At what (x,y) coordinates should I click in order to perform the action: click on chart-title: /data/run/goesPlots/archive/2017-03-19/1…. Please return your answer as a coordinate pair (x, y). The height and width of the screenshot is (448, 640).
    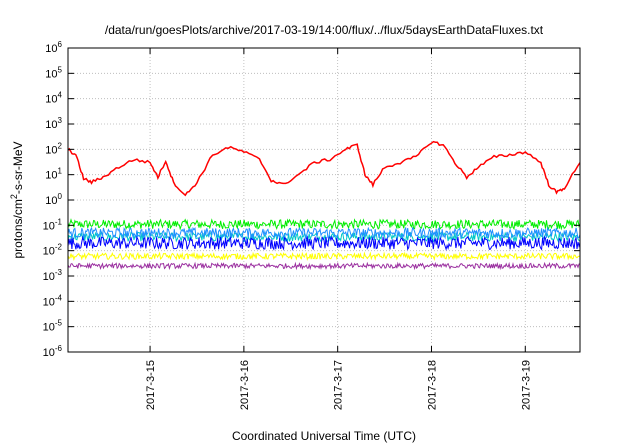
    Looking at the image, I should click on (324, 30).